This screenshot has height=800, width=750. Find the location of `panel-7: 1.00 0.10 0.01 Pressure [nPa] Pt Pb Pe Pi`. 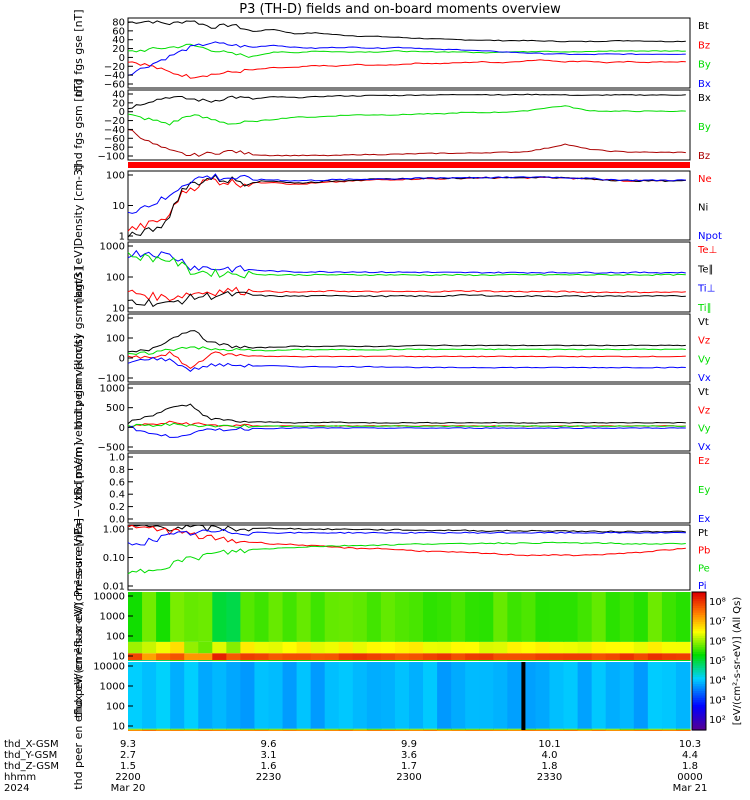

panel-7: 1.00 0.10 0.01 Pressure [nPa] Pt Pb Pe Pi is located at coordinates (391, 557).